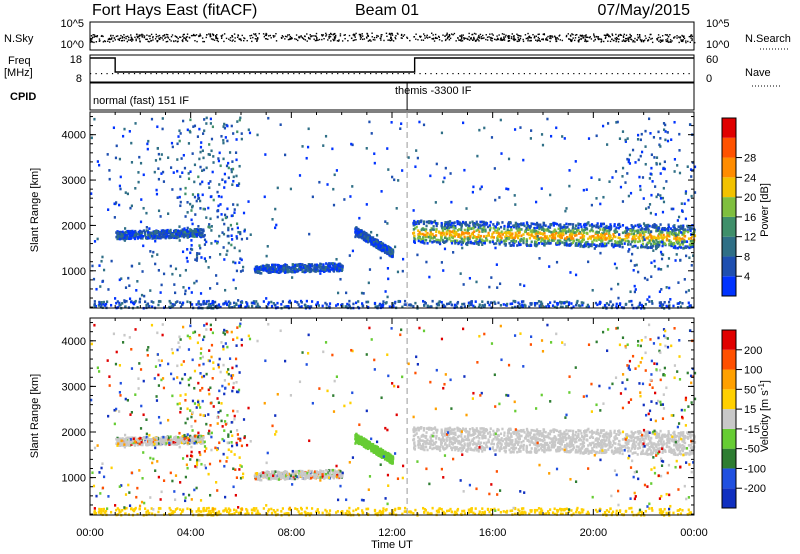 The width and height of the screenshot is (800, 554). Describe the element at coordinates (79, 79) in the screenshot. I see `freq-tick-low: 8` at that location.